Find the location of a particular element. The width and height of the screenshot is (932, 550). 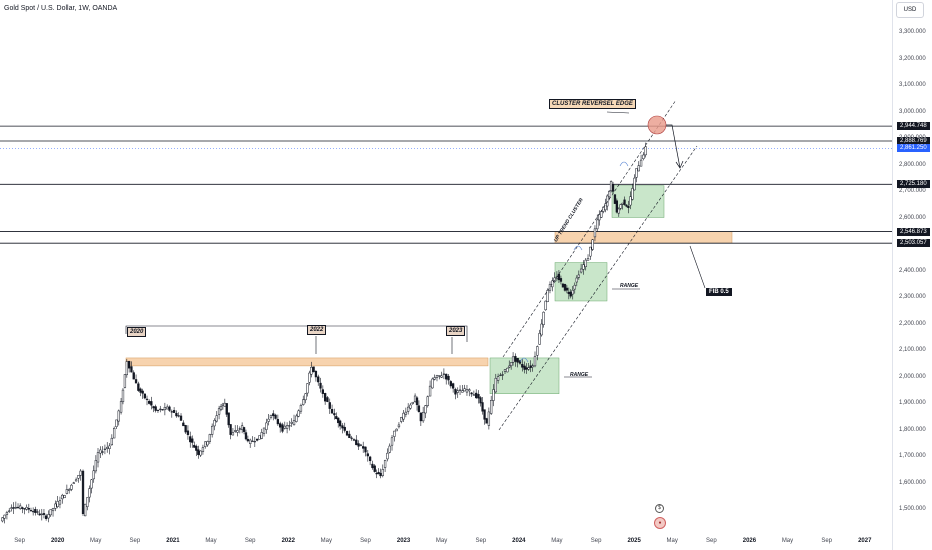

time-tick-label: 2020 is located at coordinates (57, 541).